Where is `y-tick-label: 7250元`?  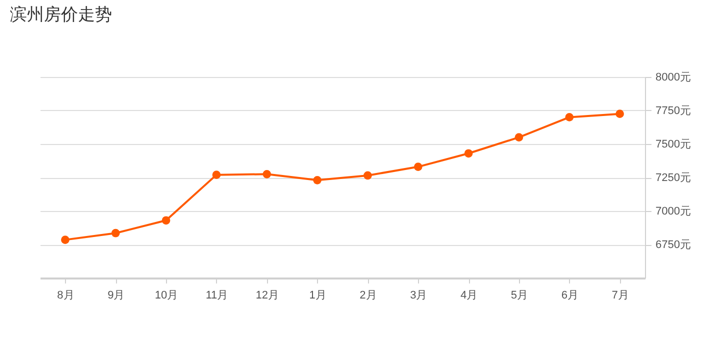
y-tick-label: 7250元 is located at coordinates (673, 178).